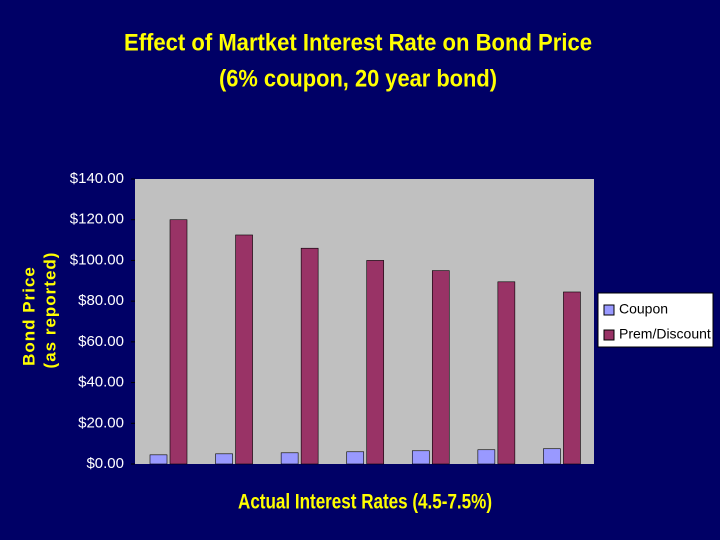  What do you see at coordinates (97, 259) in the screenshot?
I see `y-tick-label: $100.00` at bounding box center [97, 259].